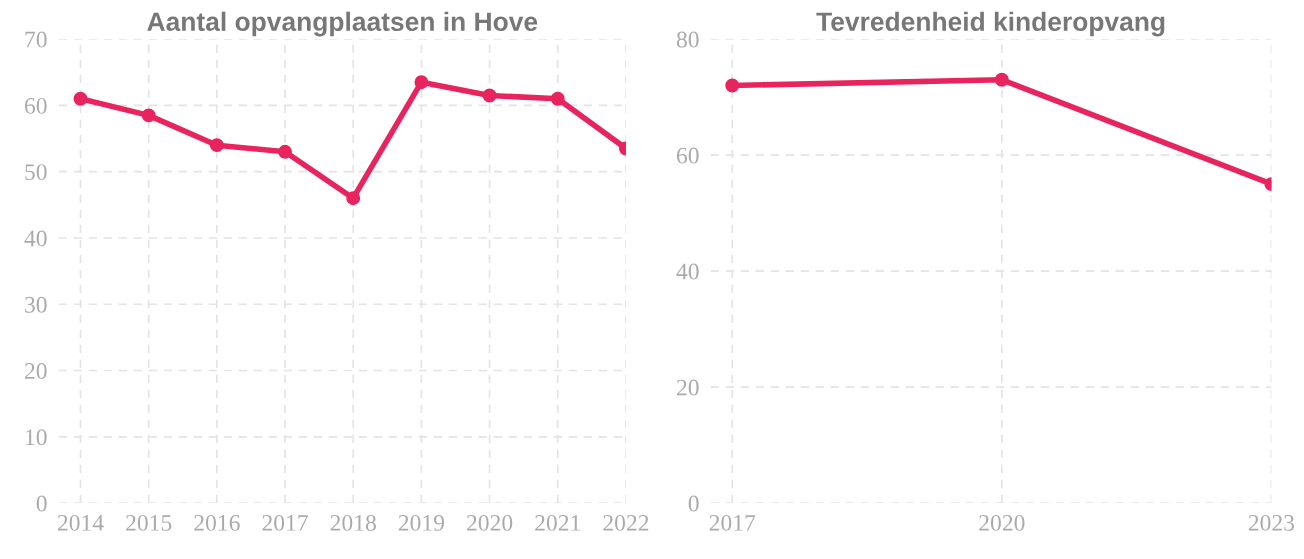 The height and width of the screenshot is (559, 1304). What do you see at coordinates (36, 39) in the screenshot?
I see `y-tick-label: 70` at bounding box center [36, 39].